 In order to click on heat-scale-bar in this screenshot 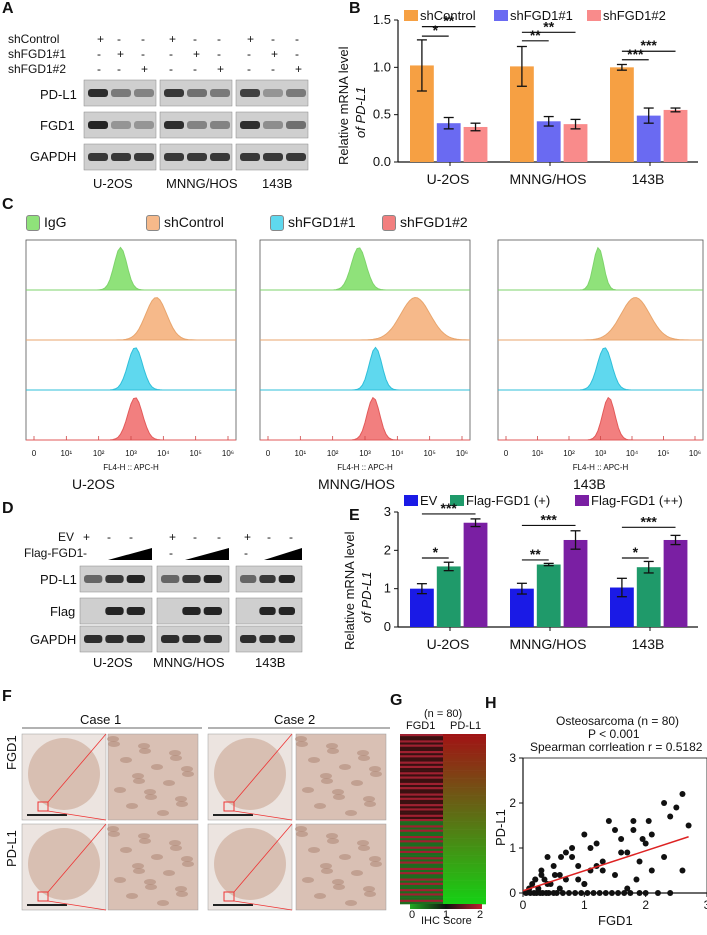, I will do `click(446, 906)`.